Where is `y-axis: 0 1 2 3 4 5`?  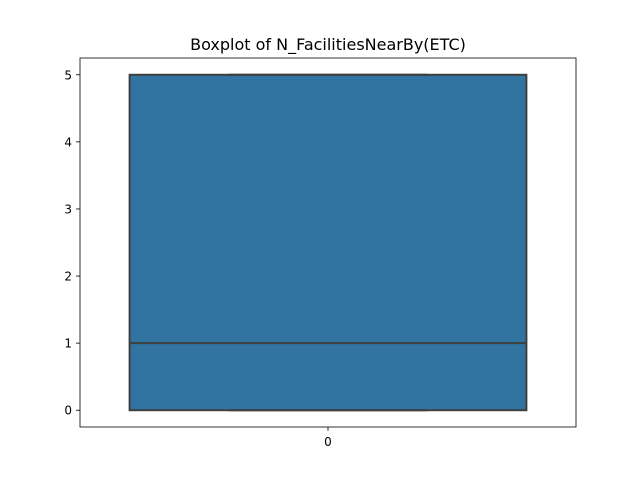
y-axis: 0 1 2 3 4 5 is located at coordinates (72, 243).